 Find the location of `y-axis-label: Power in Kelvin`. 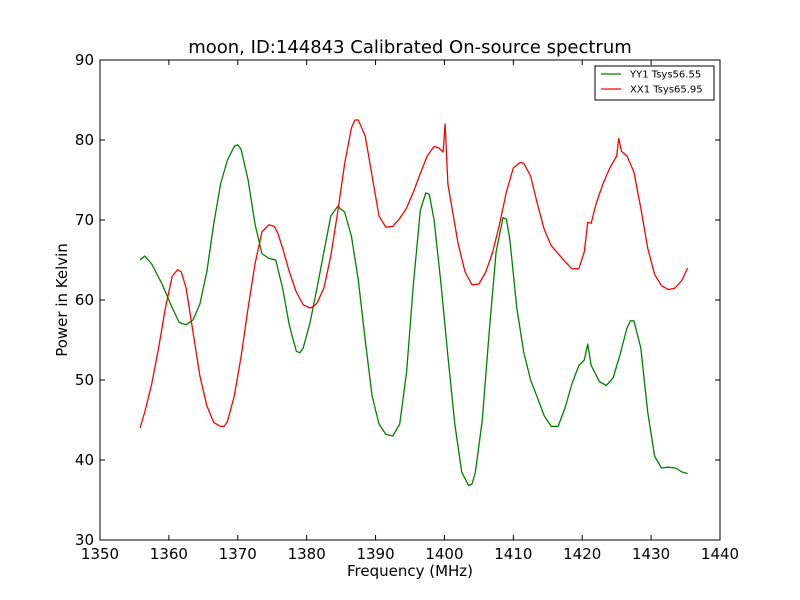

y-axis-label: Power in Kelvin is located at coordinates (62, 300).